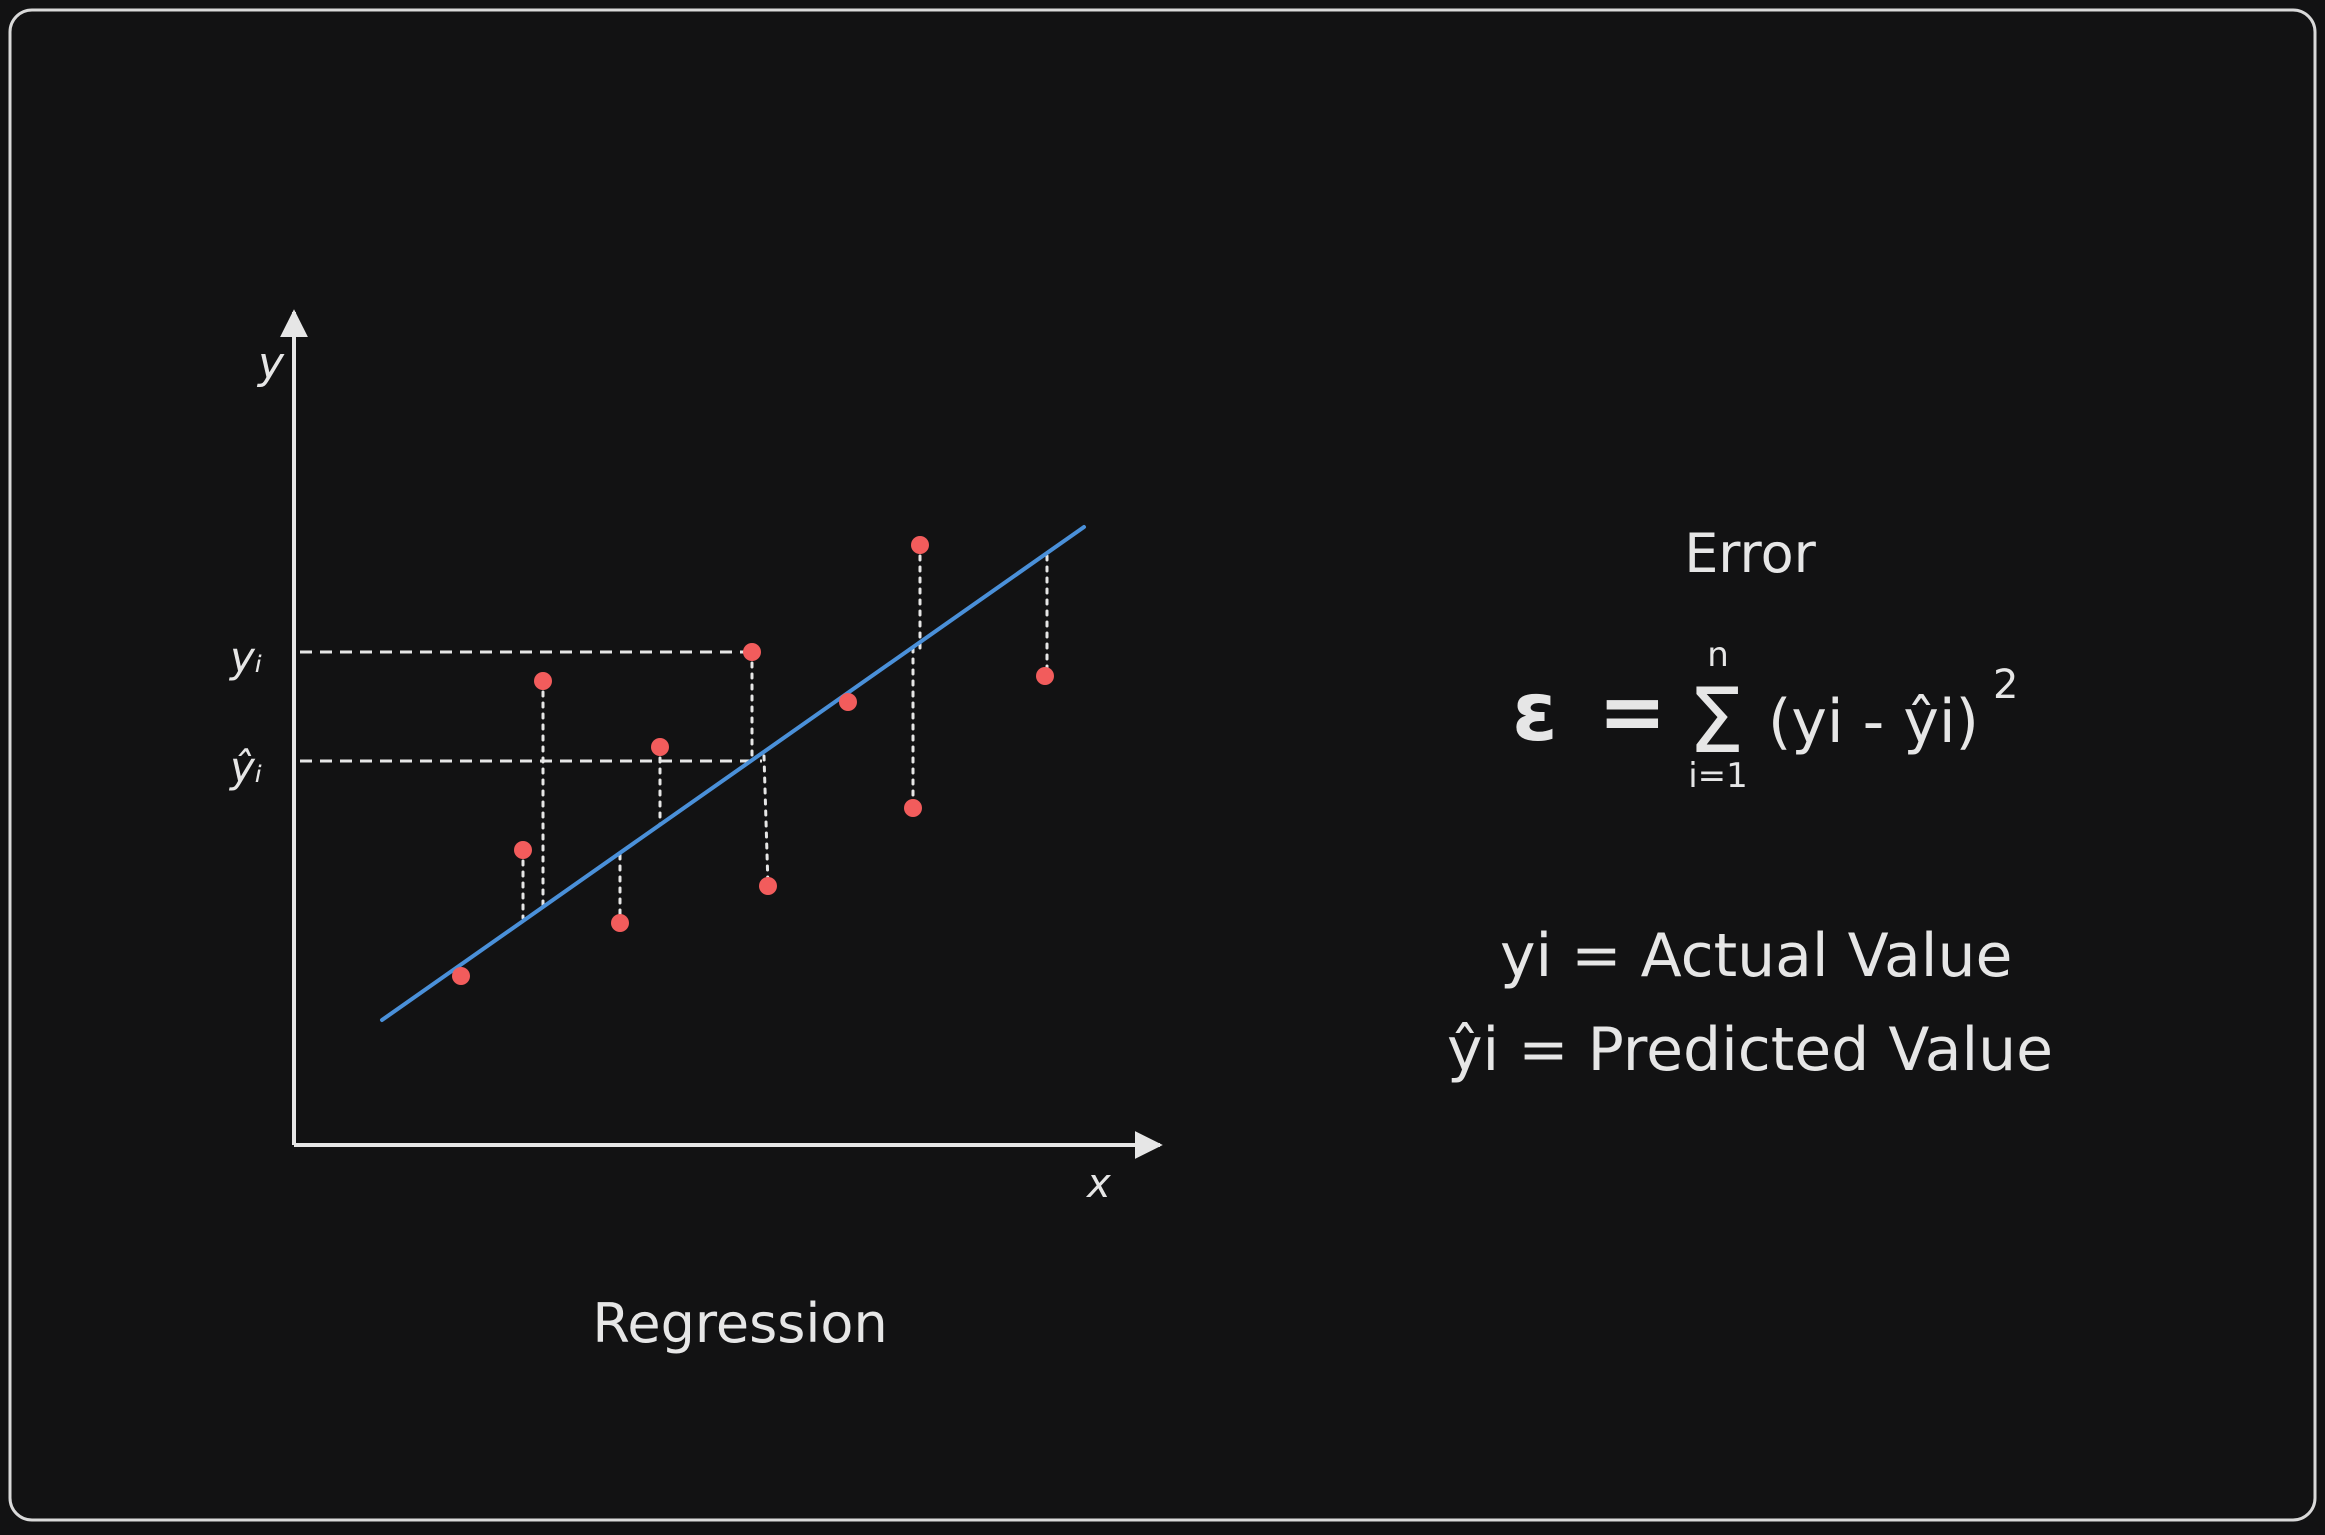  I want to click on epsilon-symbol: ε, so click(1535, 712).